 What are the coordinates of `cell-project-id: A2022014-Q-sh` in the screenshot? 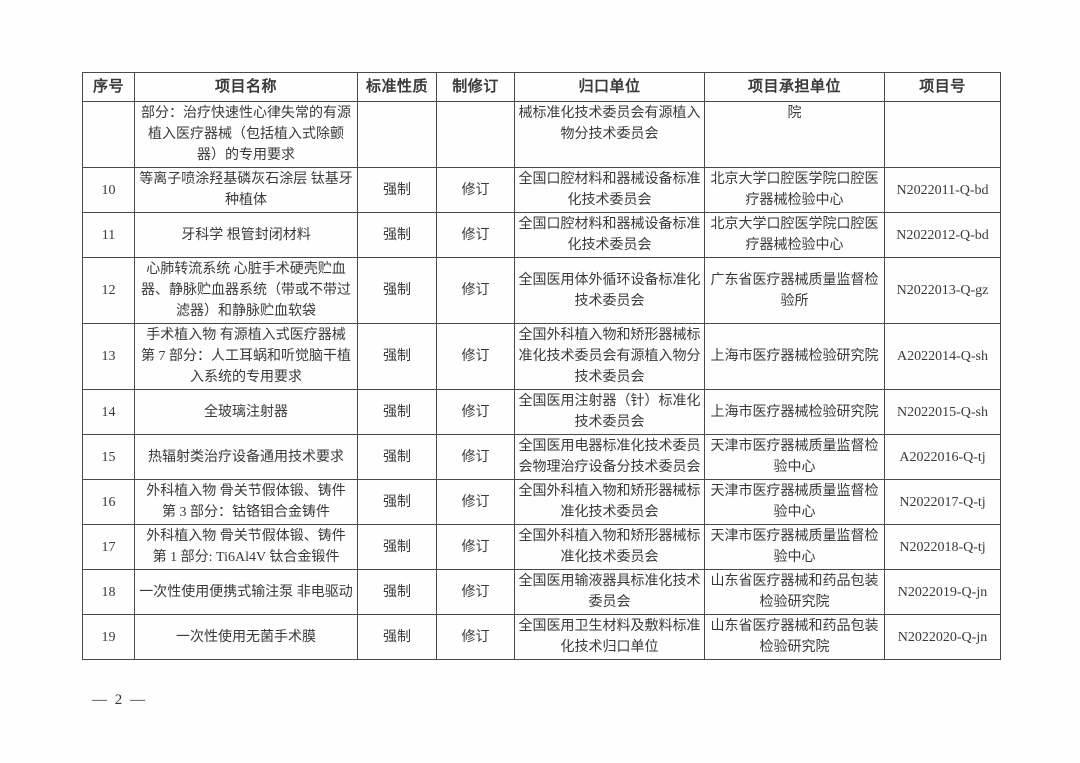 It's located at (942, 356).